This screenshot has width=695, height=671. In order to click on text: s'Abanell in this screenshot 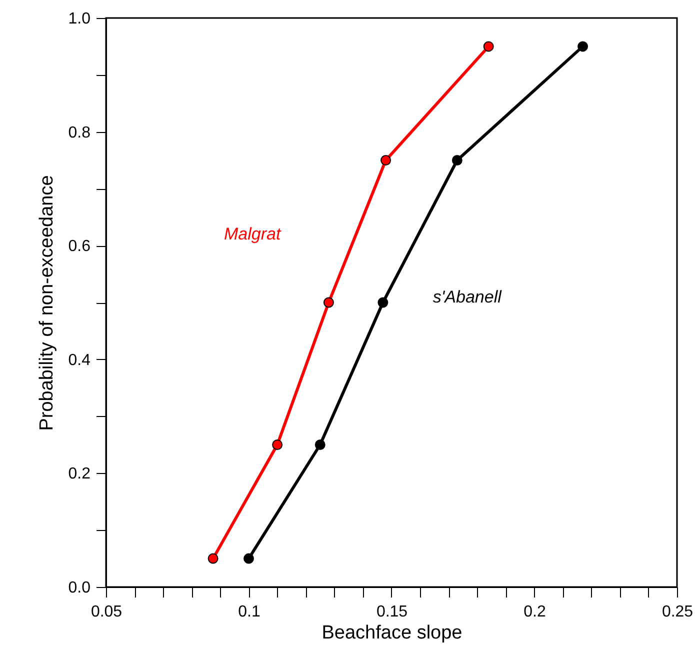, I will do `click(467, 297)`.